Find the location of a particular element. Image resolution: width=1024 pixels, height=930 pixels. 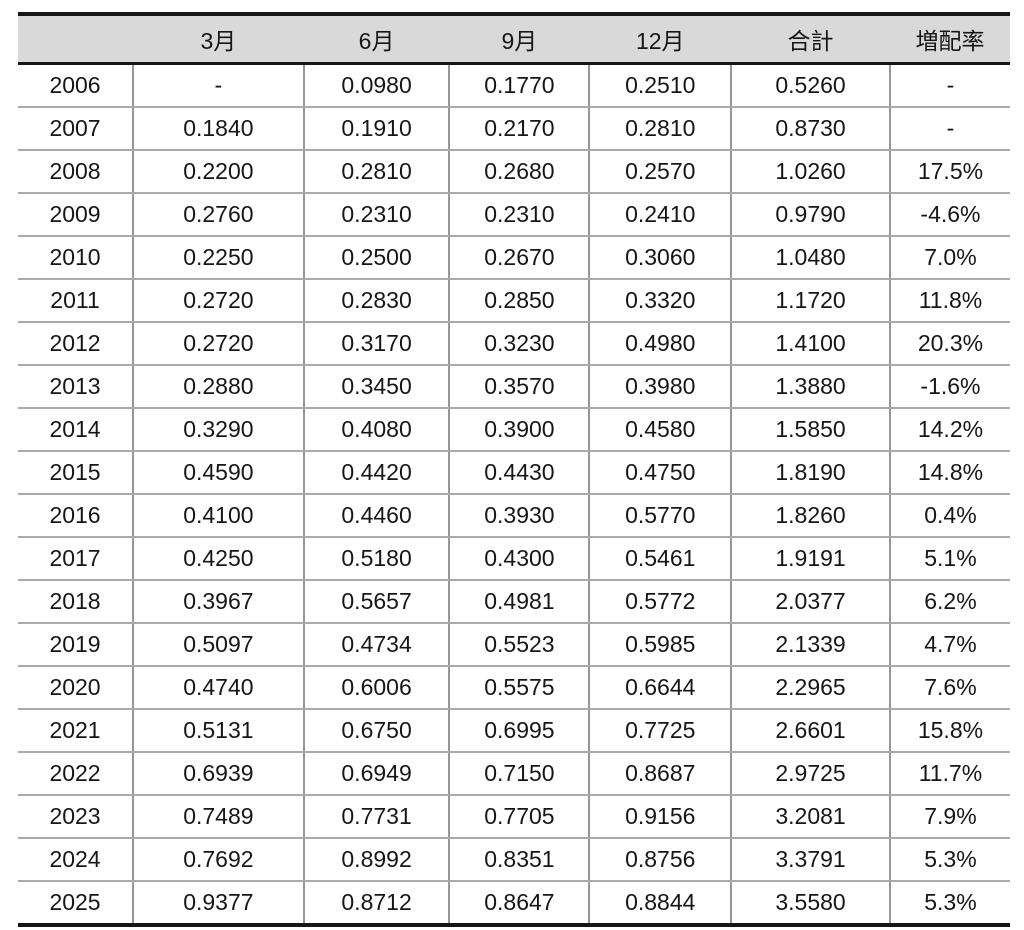

header-cell-year is located at coordinates (76, 38).